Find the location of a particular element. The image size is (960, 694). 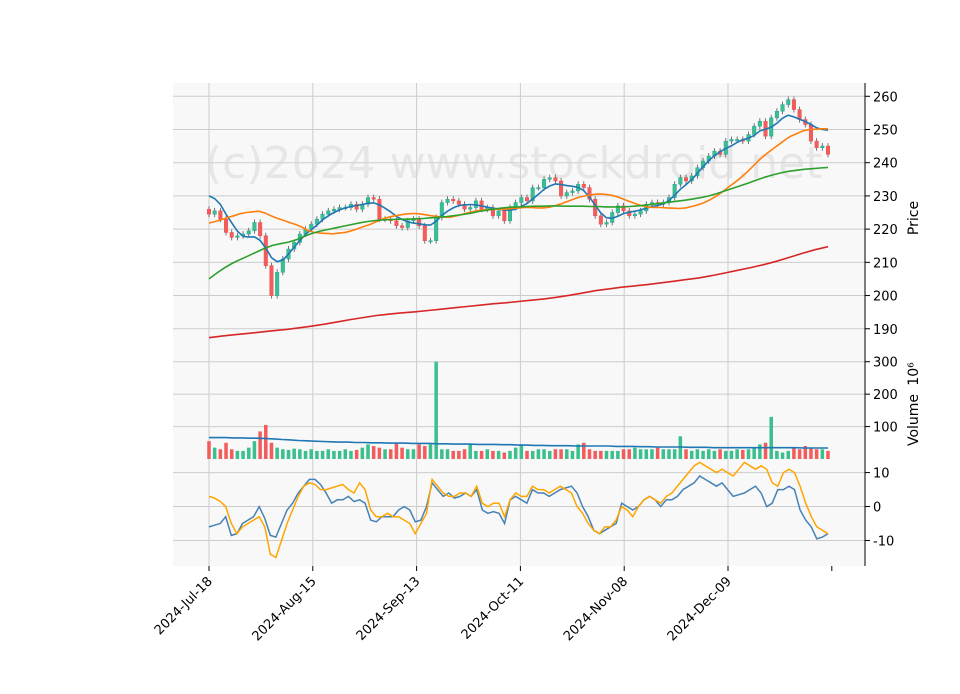

price-axis-label: Price is located at coordinates (914, 218).